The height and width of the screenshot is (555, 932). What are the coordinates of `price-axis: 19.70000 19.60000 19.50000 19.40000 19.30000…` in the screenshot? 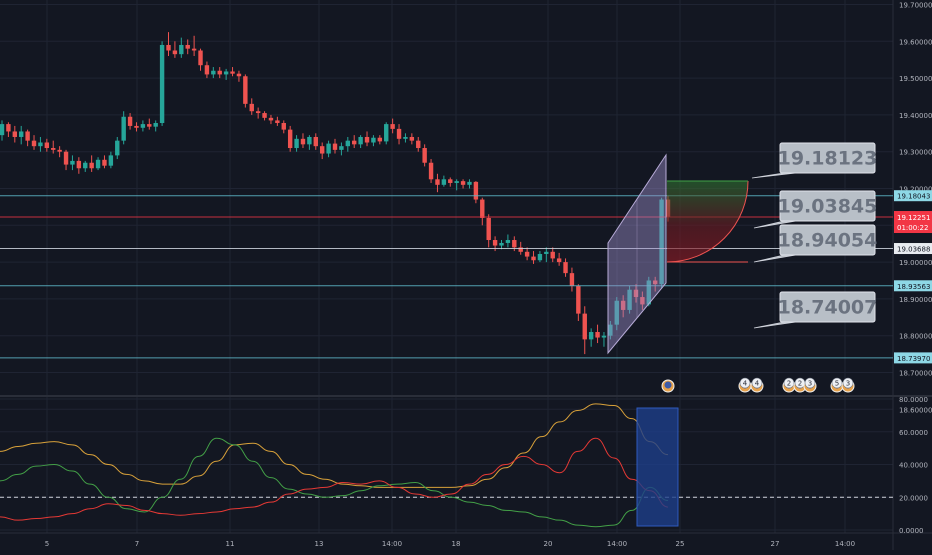 It's located at (913, 269).